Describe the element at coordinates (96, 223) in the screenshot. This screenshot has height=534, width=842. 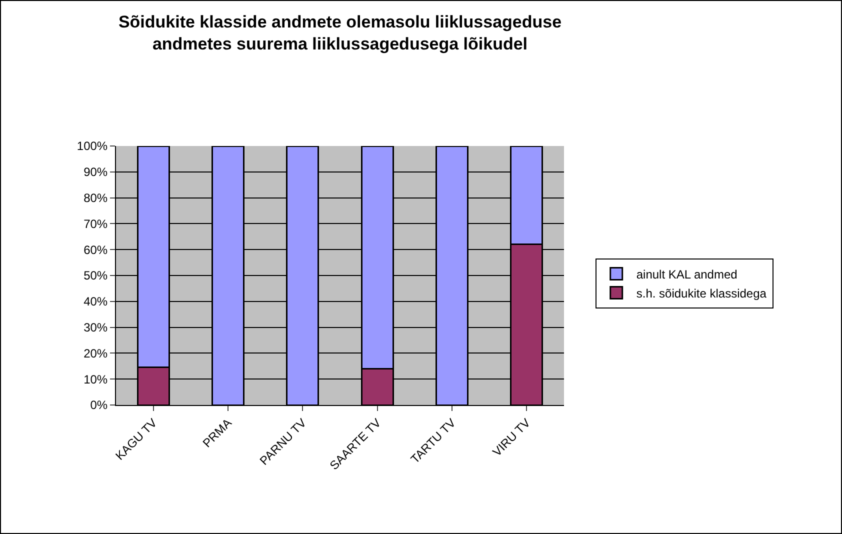
I see `y-tick-label: 70%` at that location.